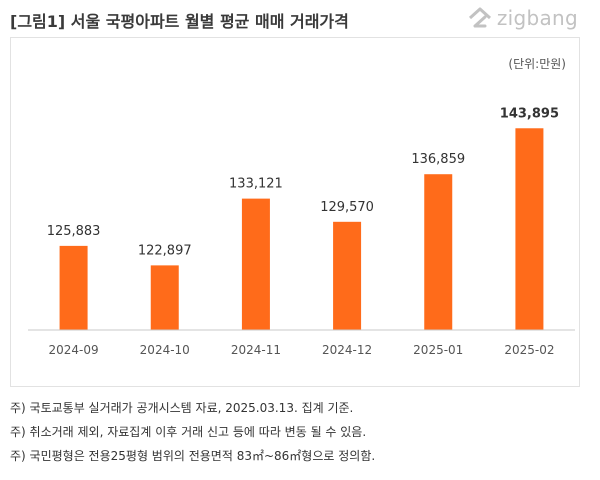  Describe the element at coordinates (438, 159) in the screenshot. I see `data-label-2025-01: 136,859` at that location.